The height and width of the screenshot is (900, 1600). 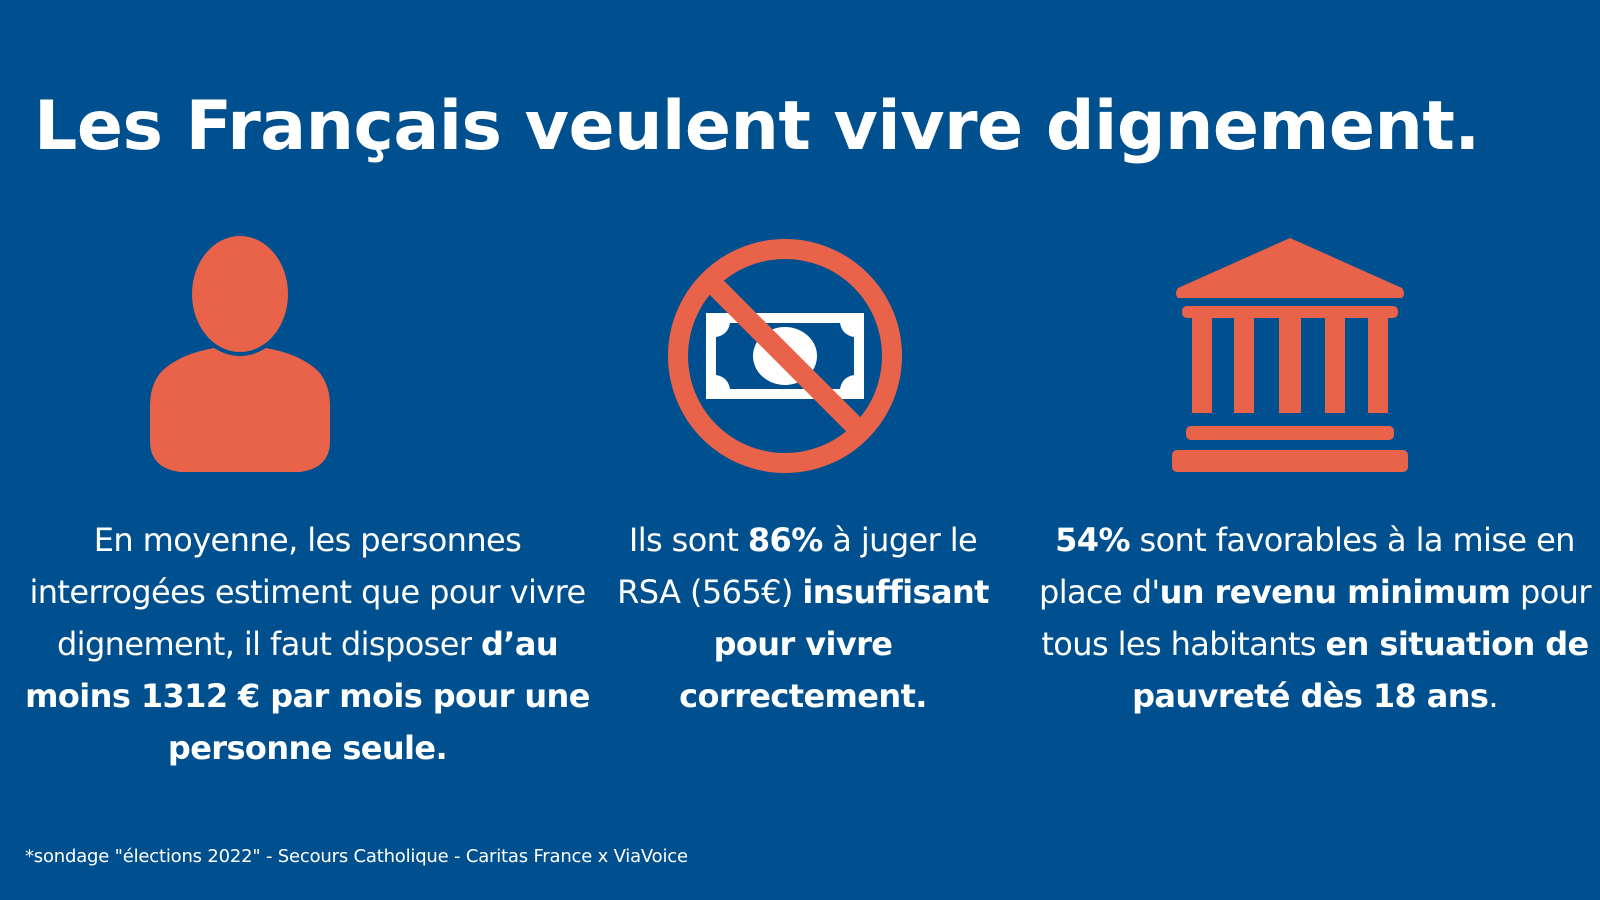 What do you see at coordinates (1092, 540) in the screenshot?
I see `text-run-bold: 54%` at bounding box center [1092, 540].